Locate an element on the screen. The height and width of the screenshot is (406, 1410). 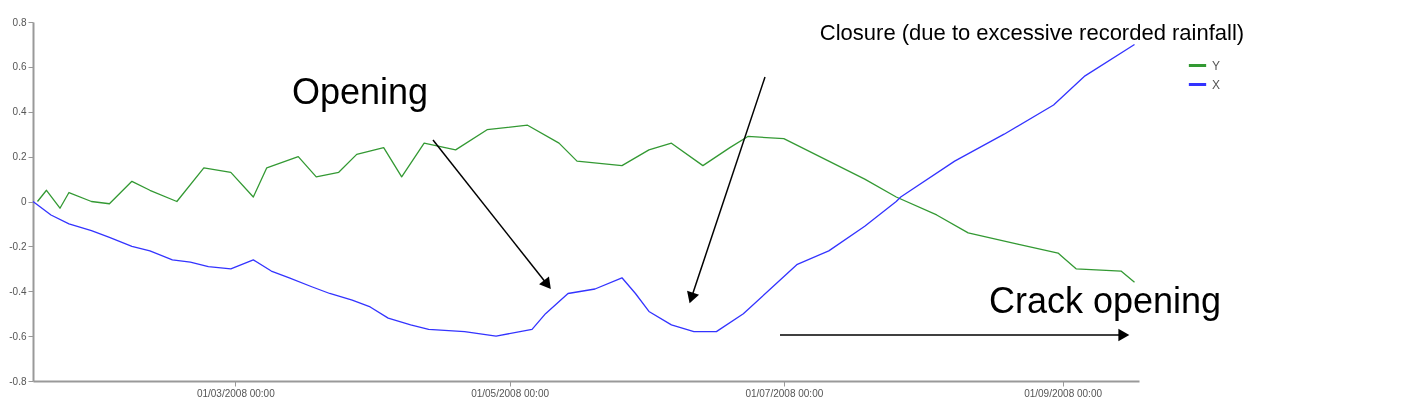
x-tick-label: 01/05/2008 00:00 is located at coordinates (510, 393).